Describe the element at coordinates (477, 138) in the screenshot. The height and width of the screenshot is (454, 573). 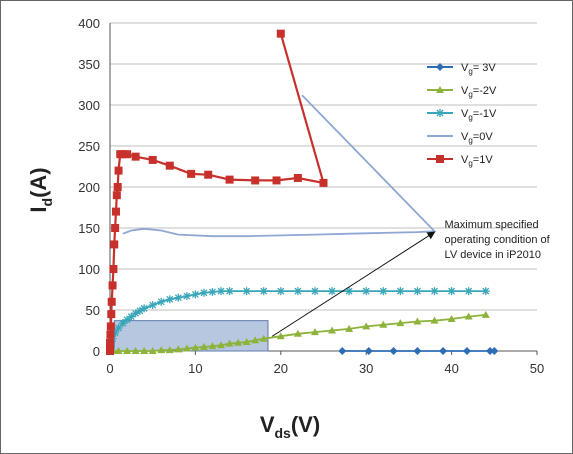
I see `legend-label: Vg=0V` at that location.